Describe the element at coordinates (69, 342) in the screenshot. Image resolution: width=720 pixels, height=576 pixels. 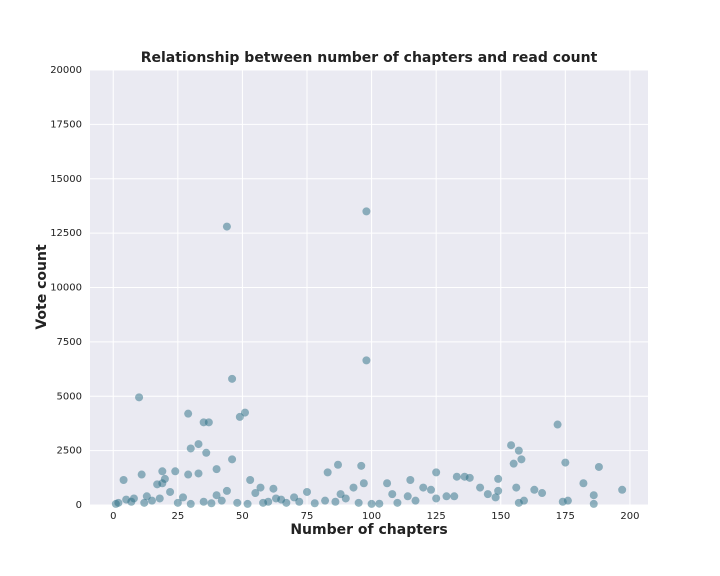
I see `y-tick-label: 7500` at that location.